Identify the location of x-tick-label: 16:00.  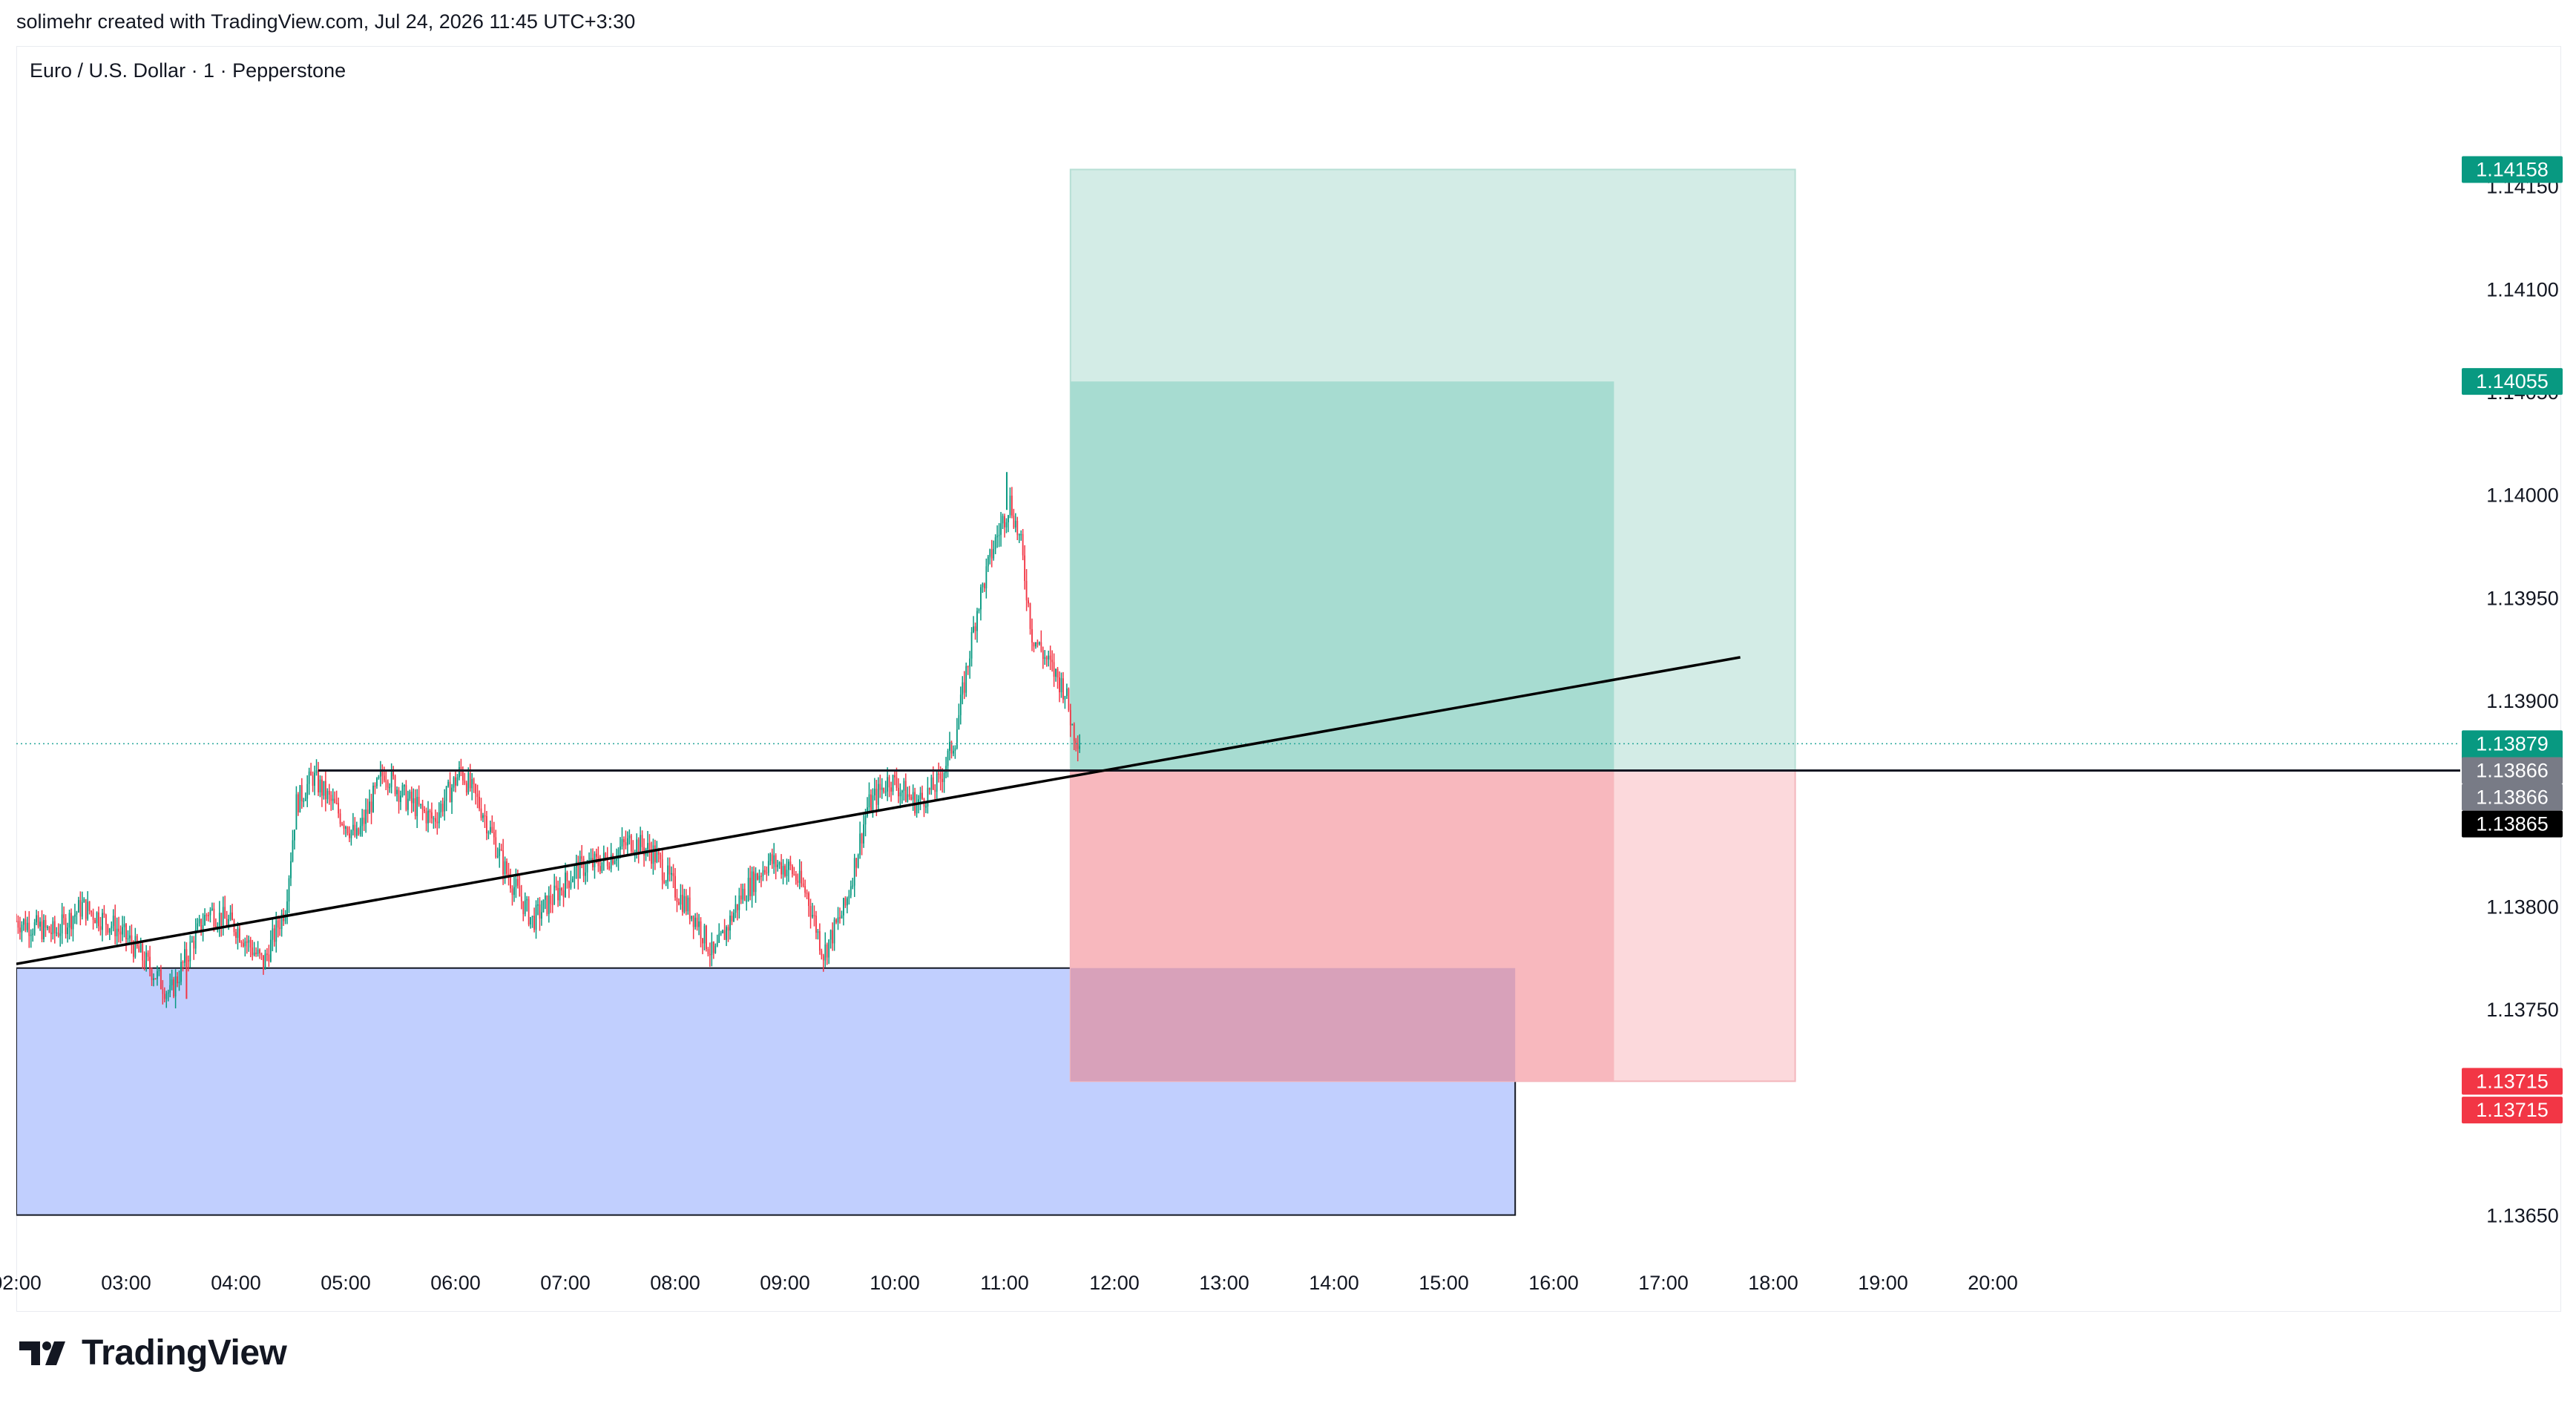
(1553, 1283).